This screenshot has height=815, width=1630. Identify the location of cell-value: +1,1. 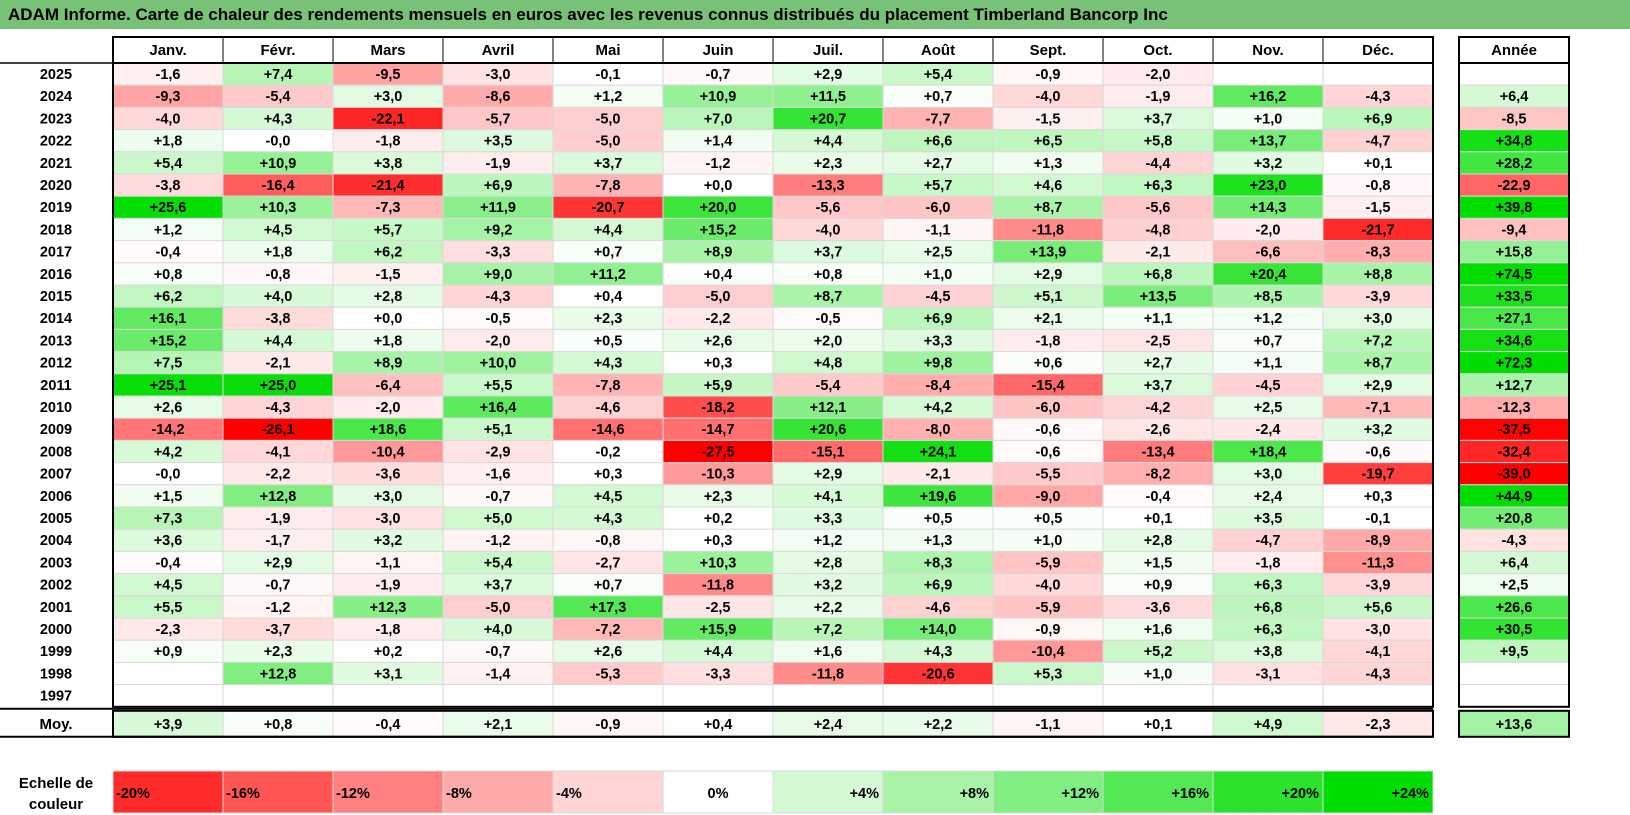
(1268, 364).